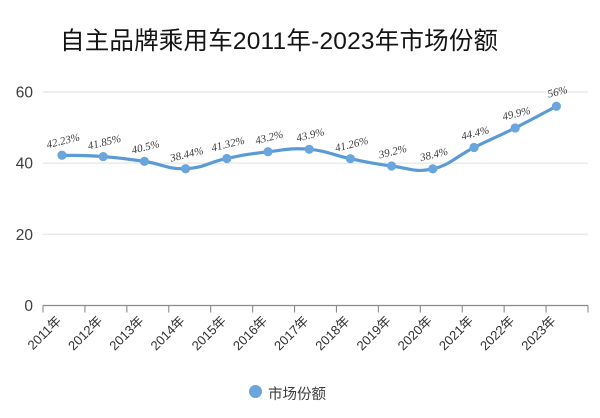 Image resolution: width=600 pixels, height=418 pixels. What do you see at coordinates (25, 164) in the screenshot?
I see `y-axis-tick-label: 40` at bounding box center [25, 164].